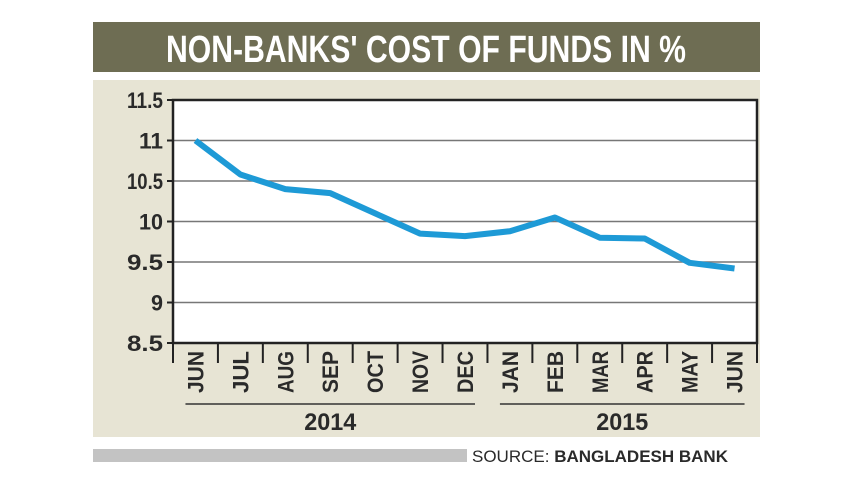  I want to click on x-tick-label: NOV, so click(420, 372).